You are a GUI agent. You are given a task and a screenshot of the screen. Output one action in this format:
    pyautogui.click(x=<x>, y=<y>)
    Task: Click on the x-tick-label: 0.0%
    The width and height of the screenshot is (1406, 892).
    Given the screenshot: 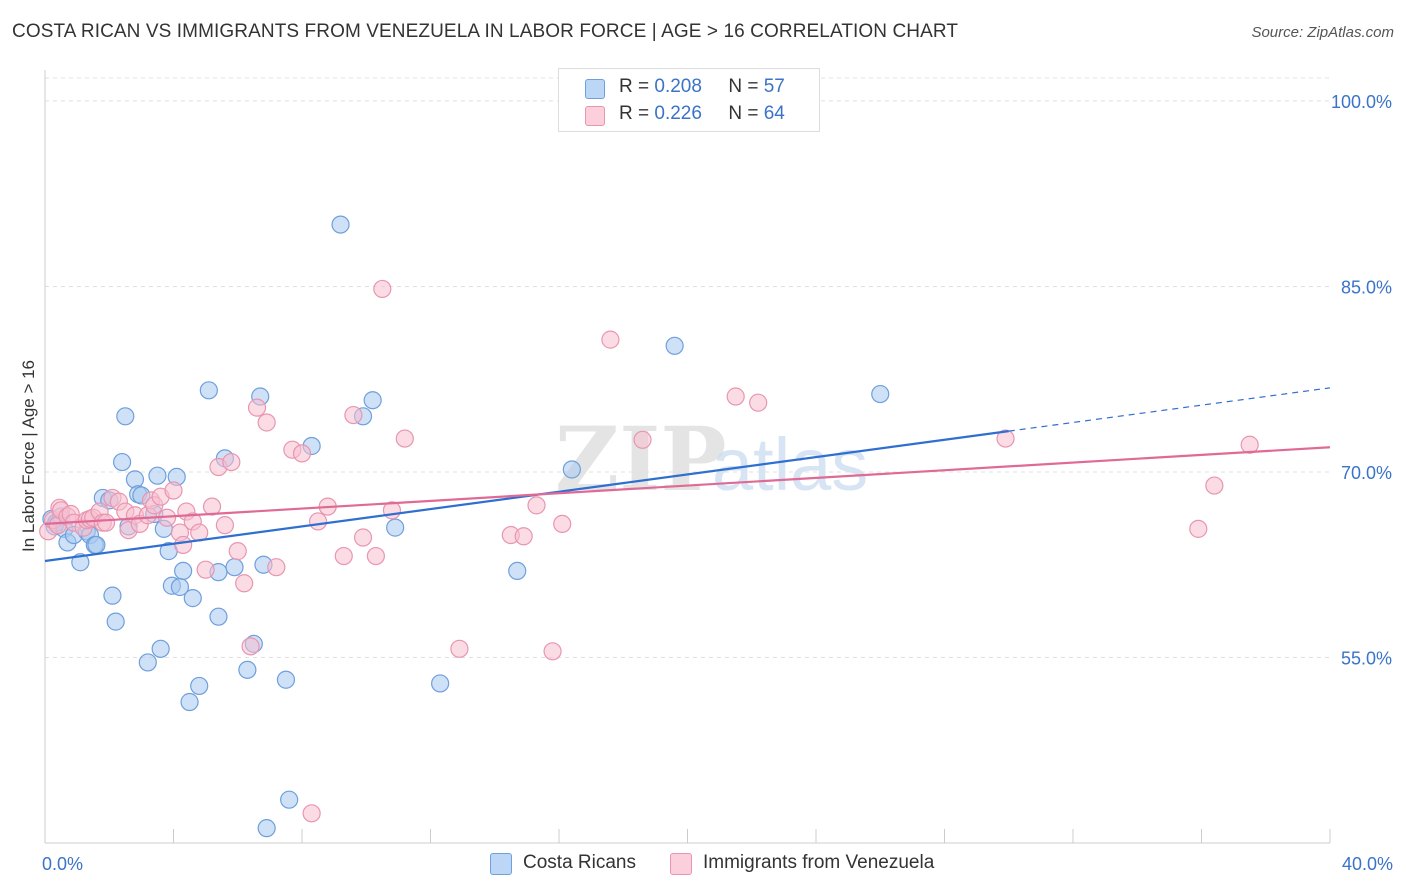 What is the action you would take?
    pyautogui.click(x=62, y=864)
    